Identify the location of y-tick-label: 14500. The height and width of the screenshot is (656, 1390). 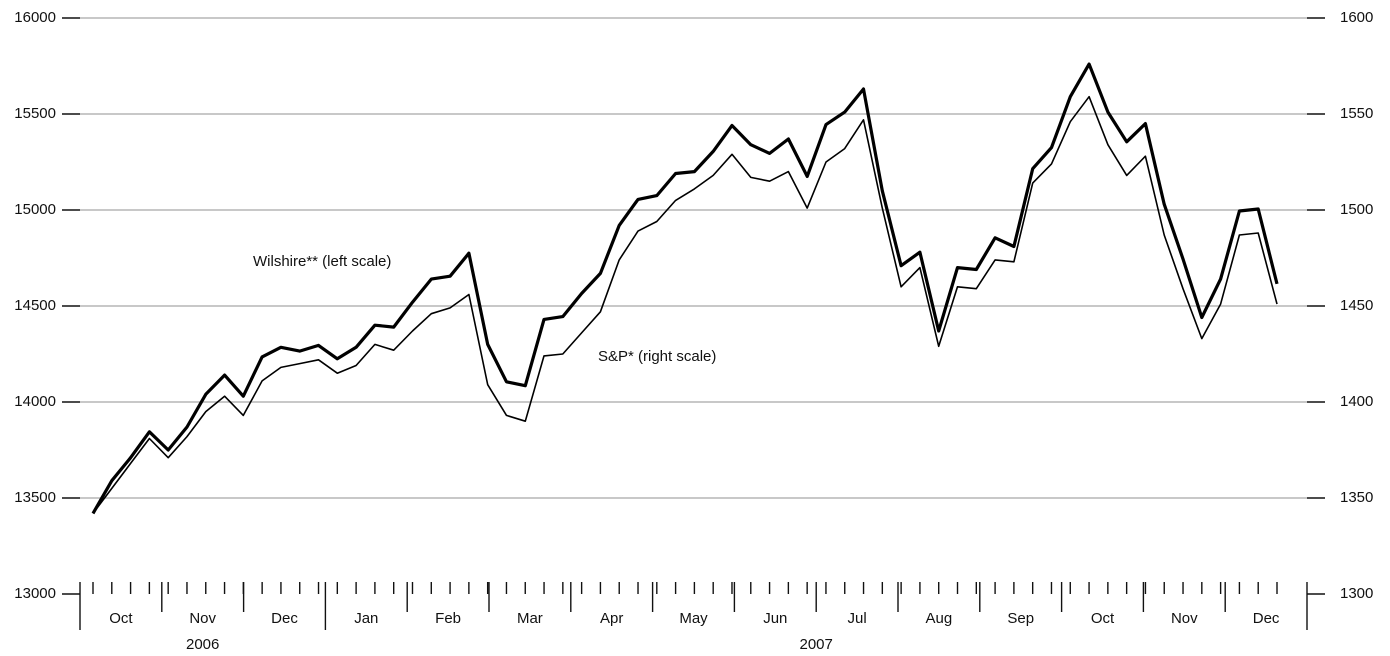
(35, 305).